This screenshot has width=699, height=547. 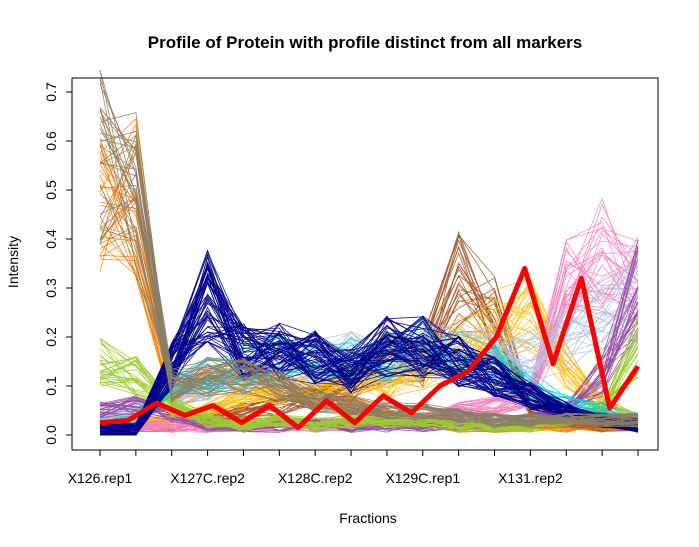 What do you see at coordinates (51, 435) in the screenshot?
I see `y-tick-label: 0.0` at bounding box center [51, 435].